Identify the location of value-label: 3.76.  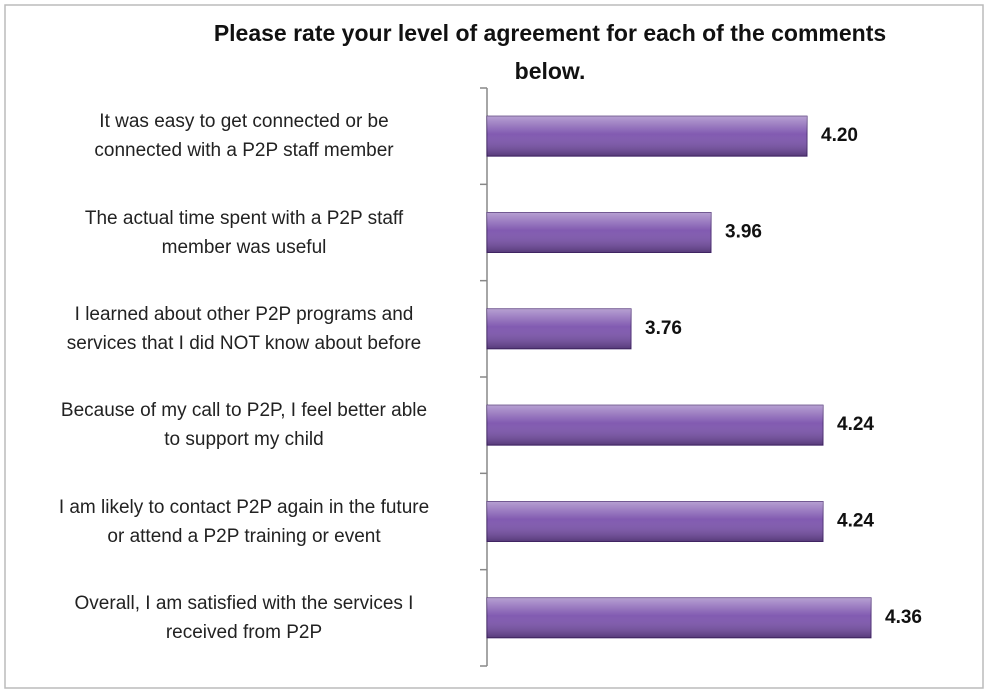
(663, 328).